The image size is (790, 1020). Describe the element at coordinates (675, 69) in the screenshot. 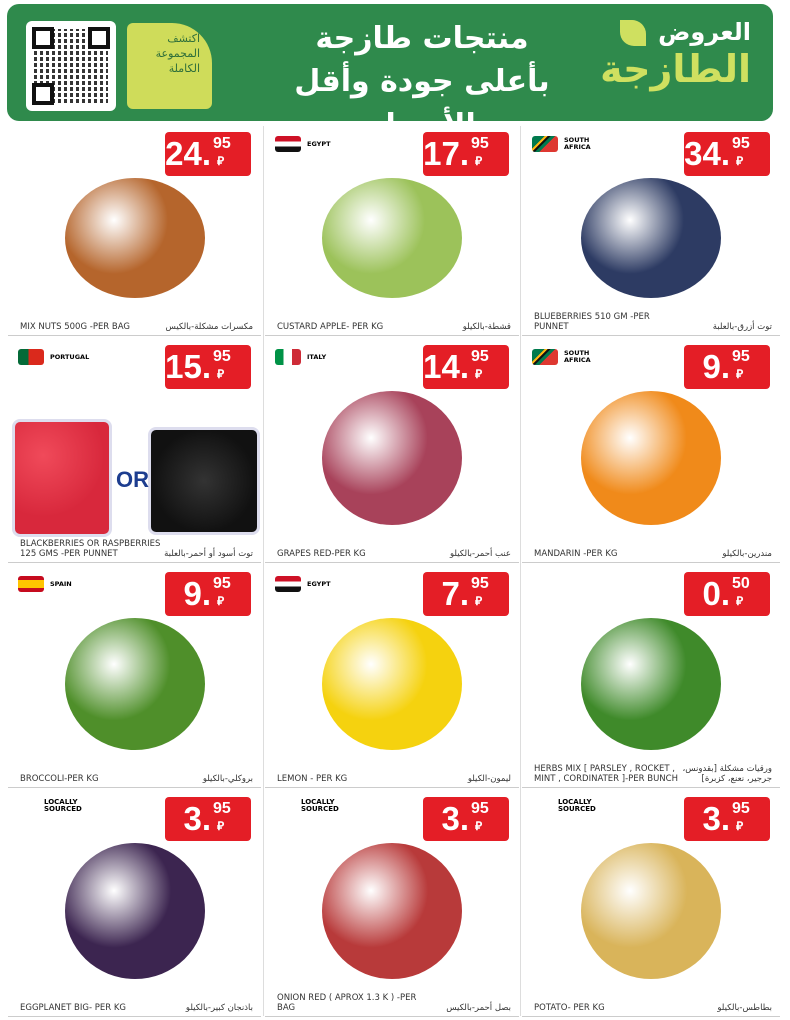

I see `brand-line2: الطازجة` at that location.